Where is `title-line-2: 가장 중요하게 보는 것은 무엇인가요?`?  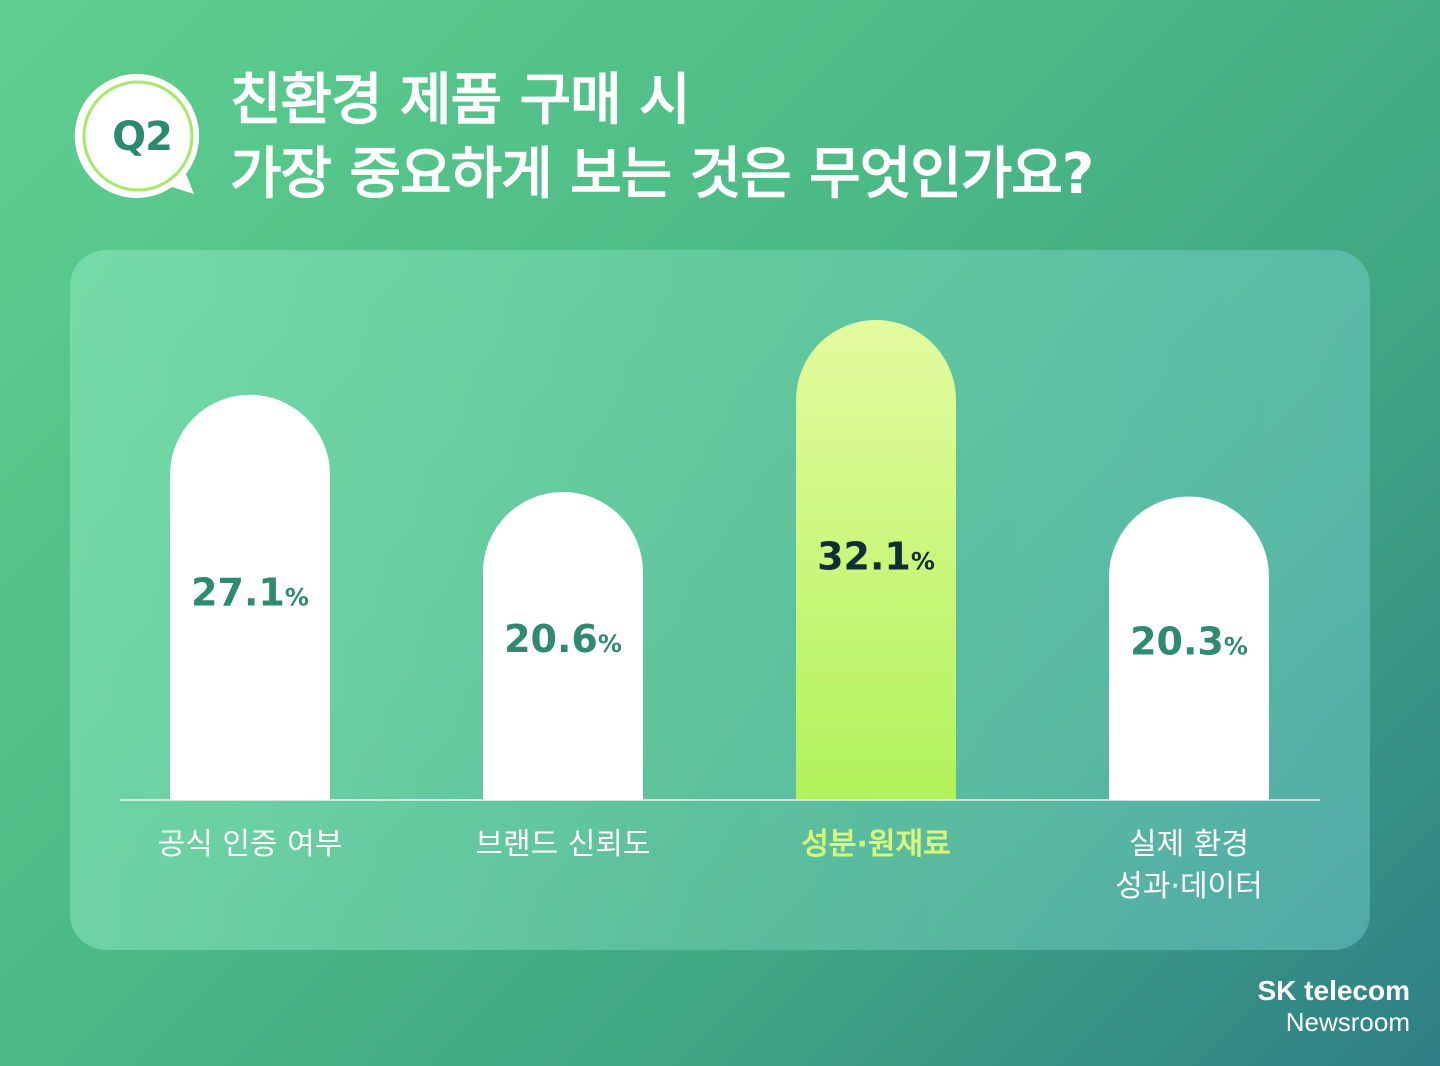 title-line-2: 가장 중요하게 보는 것은 무엇인가요? is located at coordinates (662, 174).